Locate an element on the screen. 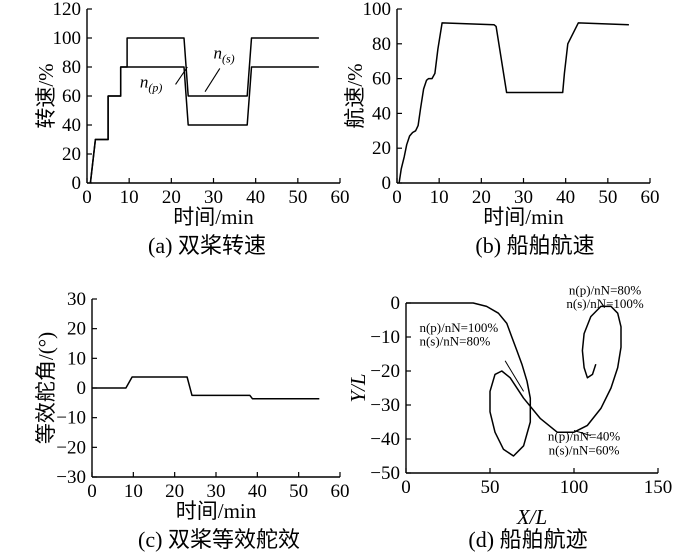  y-axis-label: 航速/% is located at coordinates (355, 95).